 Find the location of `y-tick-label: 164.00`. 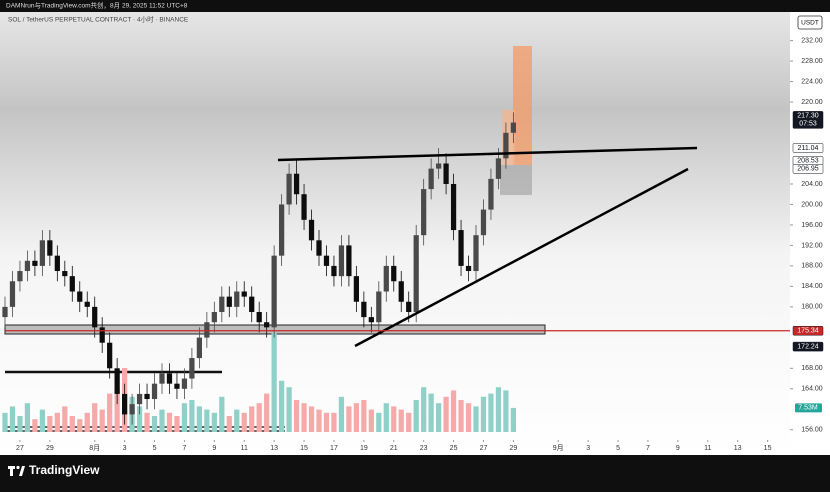

y-tick-label: 164.00 is located at coordinates (812, 389).